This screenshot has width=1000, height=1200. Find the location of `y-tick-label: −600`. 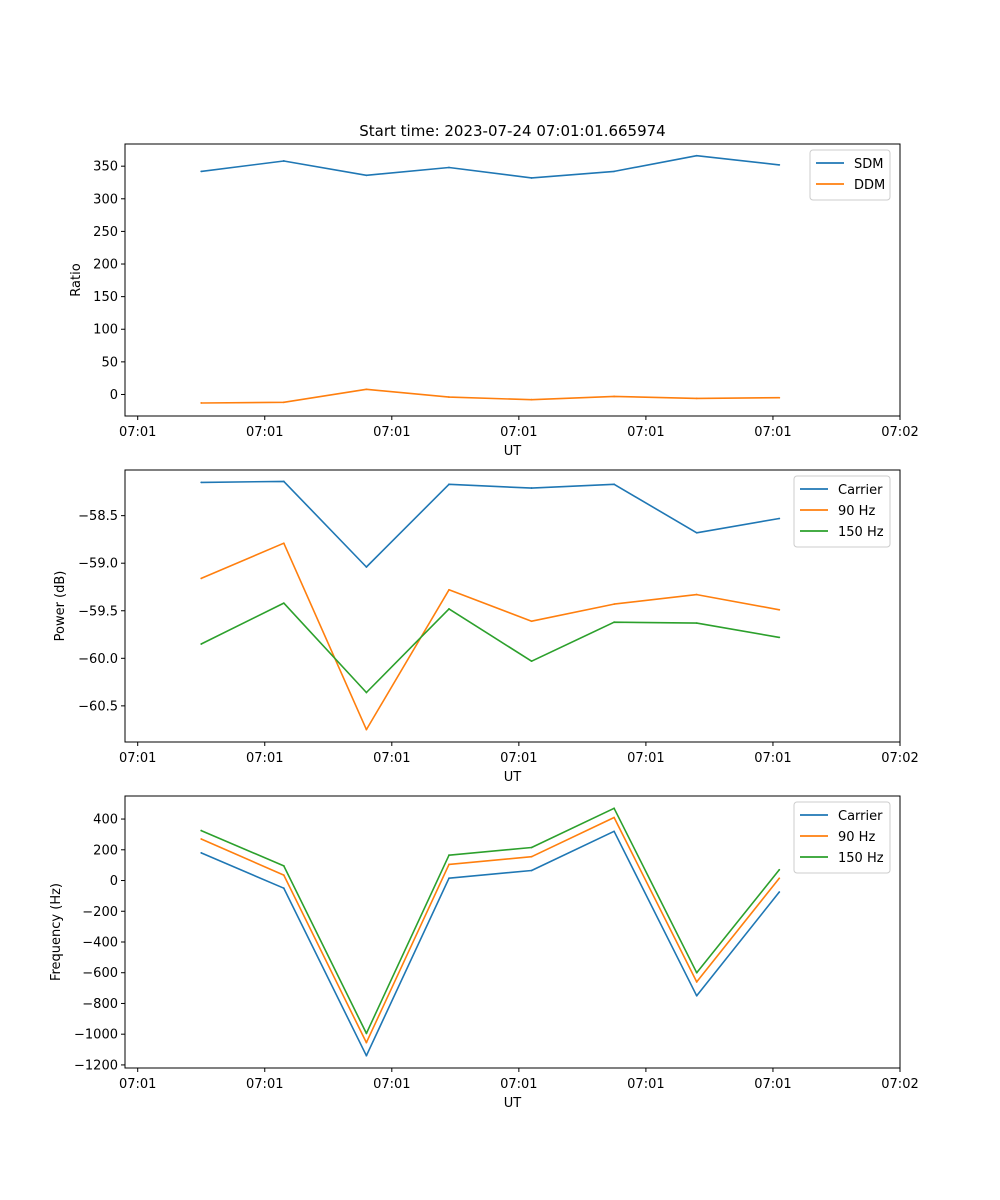

y-tick-label: −600 is located at coordinates (100, 973).